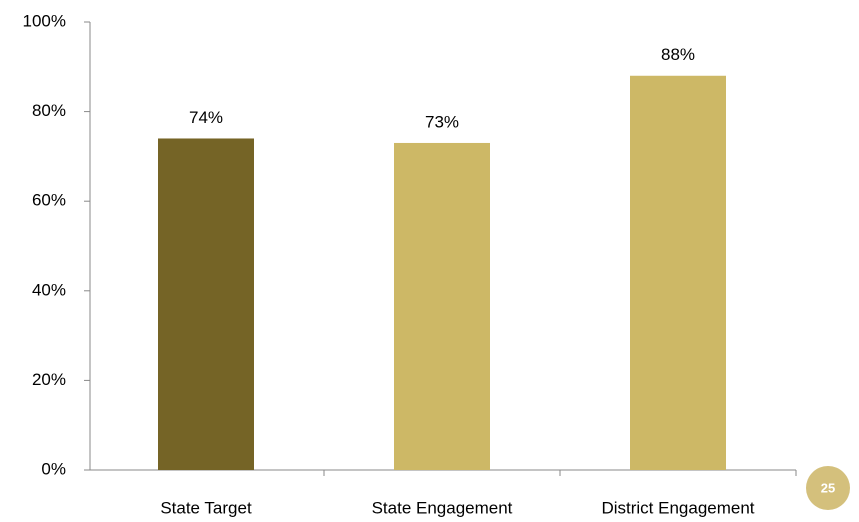 Image resolution: width=859 pixels, height=522 pixels. I want to click on value-label: 88%, so click(678, 54).